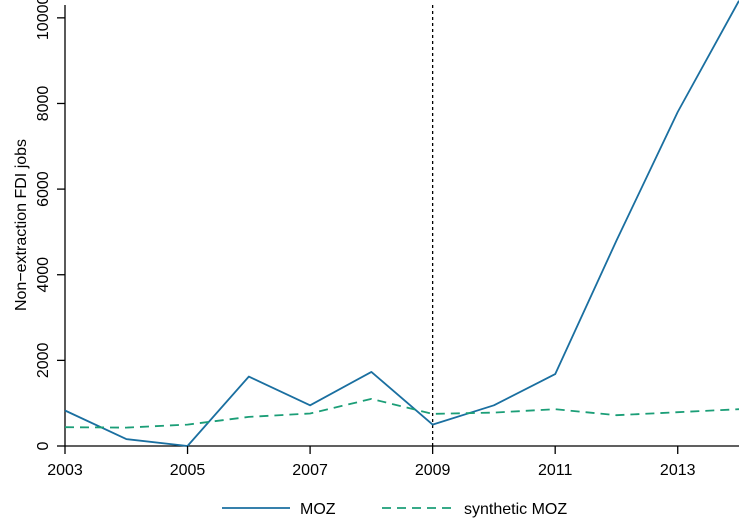 Image resolution: width=739 pixels, height=521 pixels. Describe the element at coordinates (43, 20) in the screenshot. I see `y-tick-label: 10000` at that location.